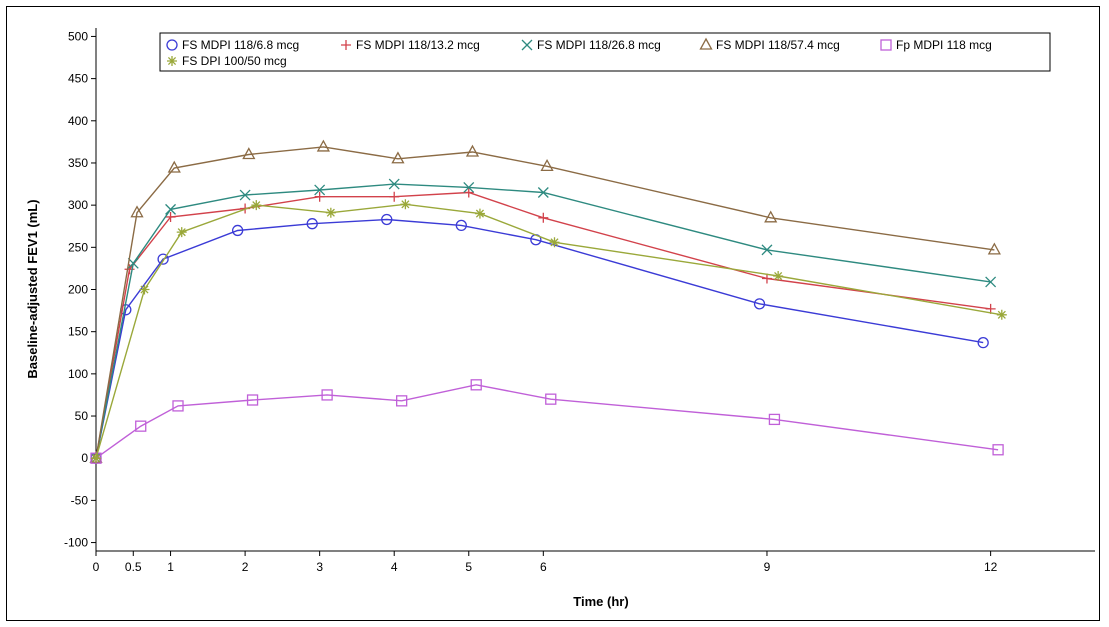 The image size is (1109, 627). I want to click on x-tick-label: 2, so click(245, 567).